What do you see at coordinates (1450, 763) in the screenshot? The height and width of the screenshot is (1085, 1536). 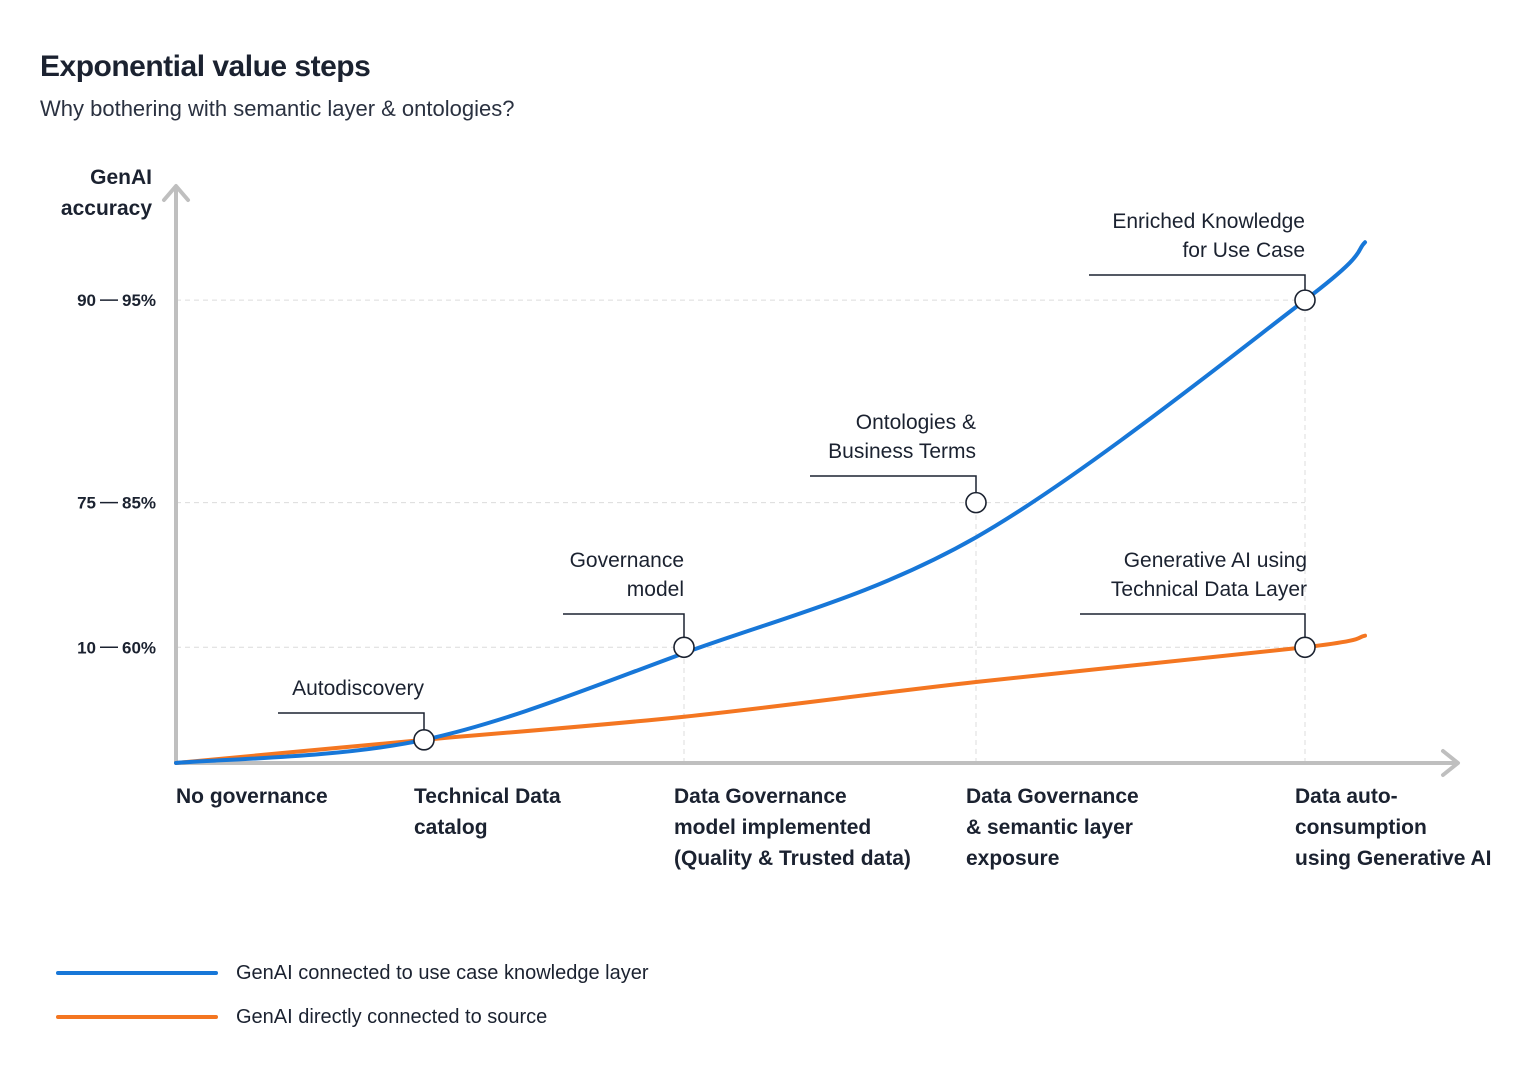 I see `x-axis-arrow` at bounding box center [1450, 763].